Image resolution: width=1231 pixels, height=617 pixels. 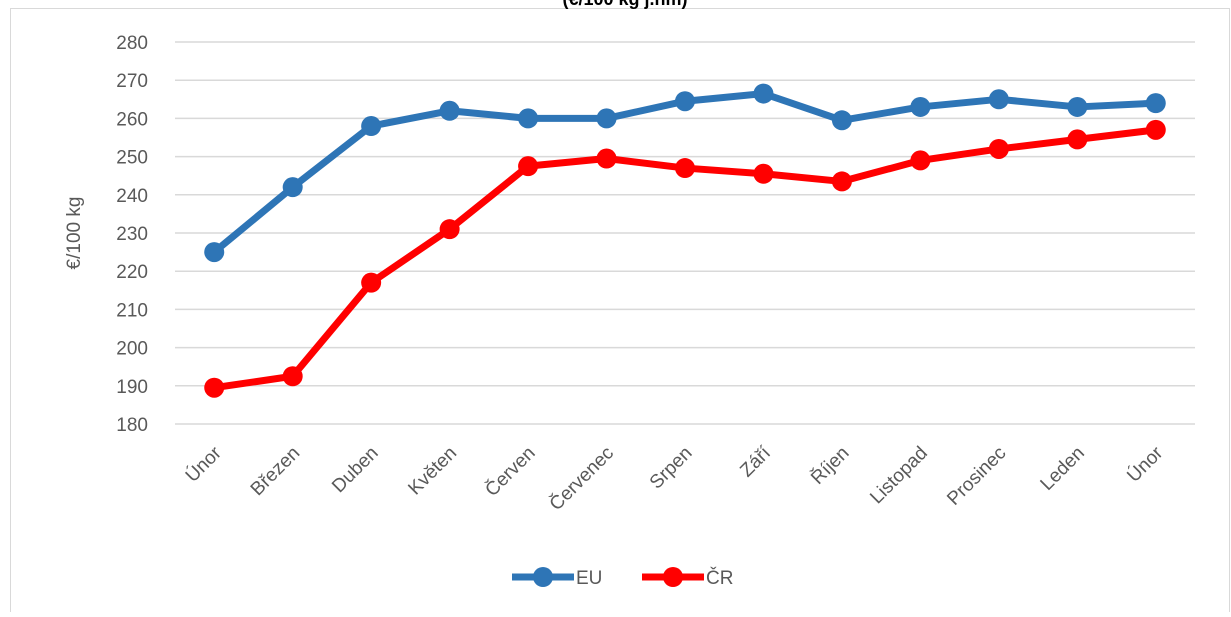 What do you see at coordinates (132, 425) in the screenshot?
I see `y-tick-label: 180` at bounding box center [132, 425].